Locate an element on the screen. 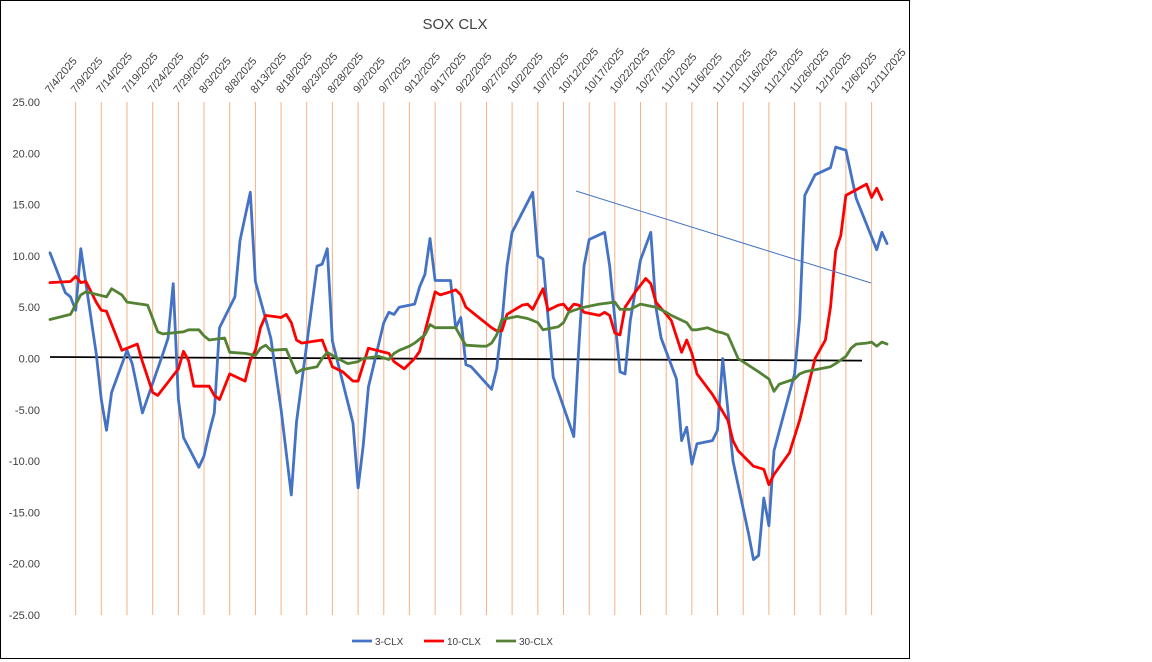  y-tick-label: 25.00 is located at coordinates (26, 103).